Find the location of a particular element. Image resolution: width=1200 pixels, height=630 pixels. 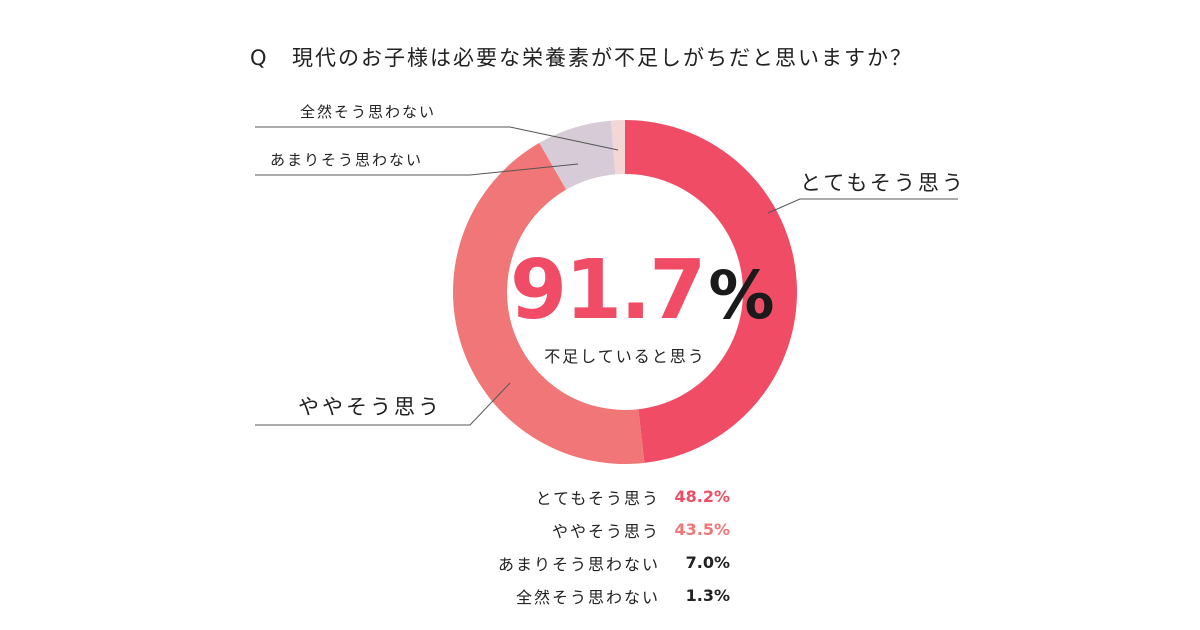

leader-line-somewhat is located at coordinates (383, 404).